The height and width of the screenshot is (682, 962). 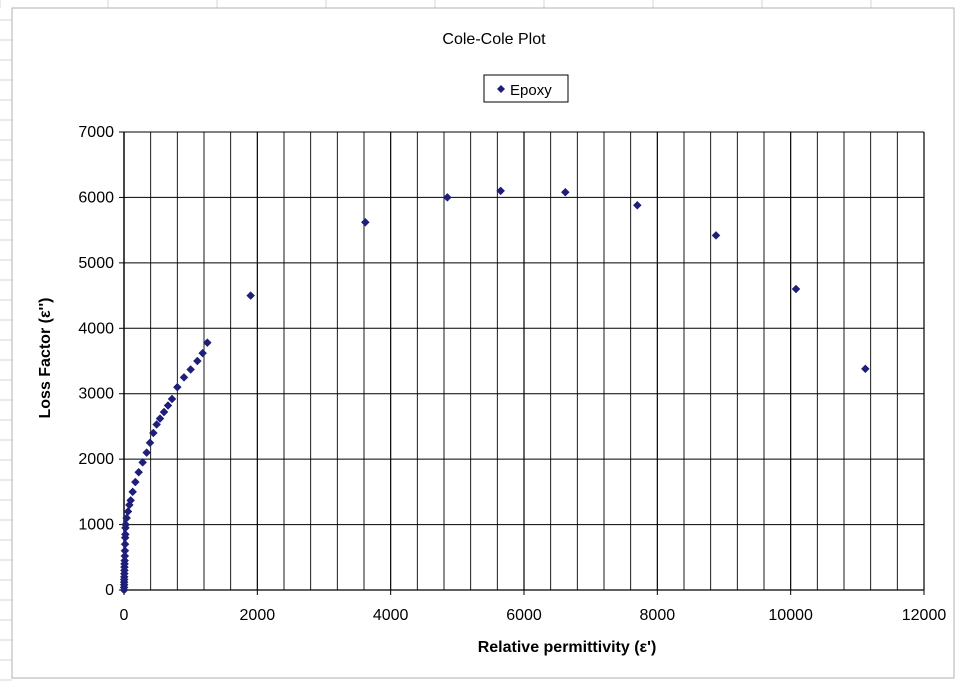 What do you see at coordinates (96, 197) in the screenshot?
I see `y-tick-label: 6000` at bounding box center [96, 197].